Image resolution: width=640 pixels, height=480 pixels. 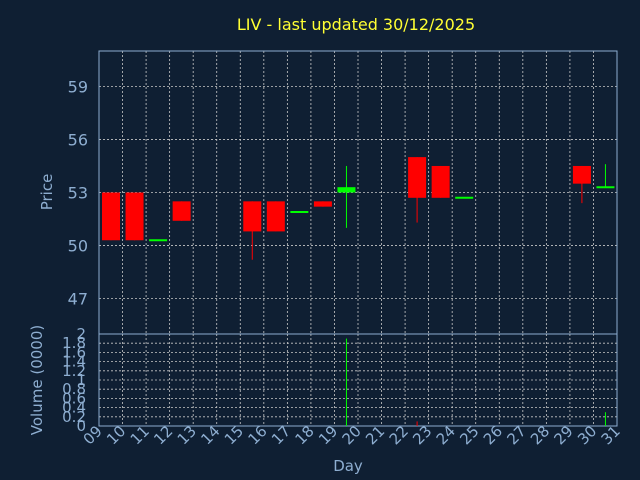 What do you see at coordinates (356, 24) in the screenshot?
I see `chart-title: LIV - last updated 30/12/2025` at bounding box center [356, 24].